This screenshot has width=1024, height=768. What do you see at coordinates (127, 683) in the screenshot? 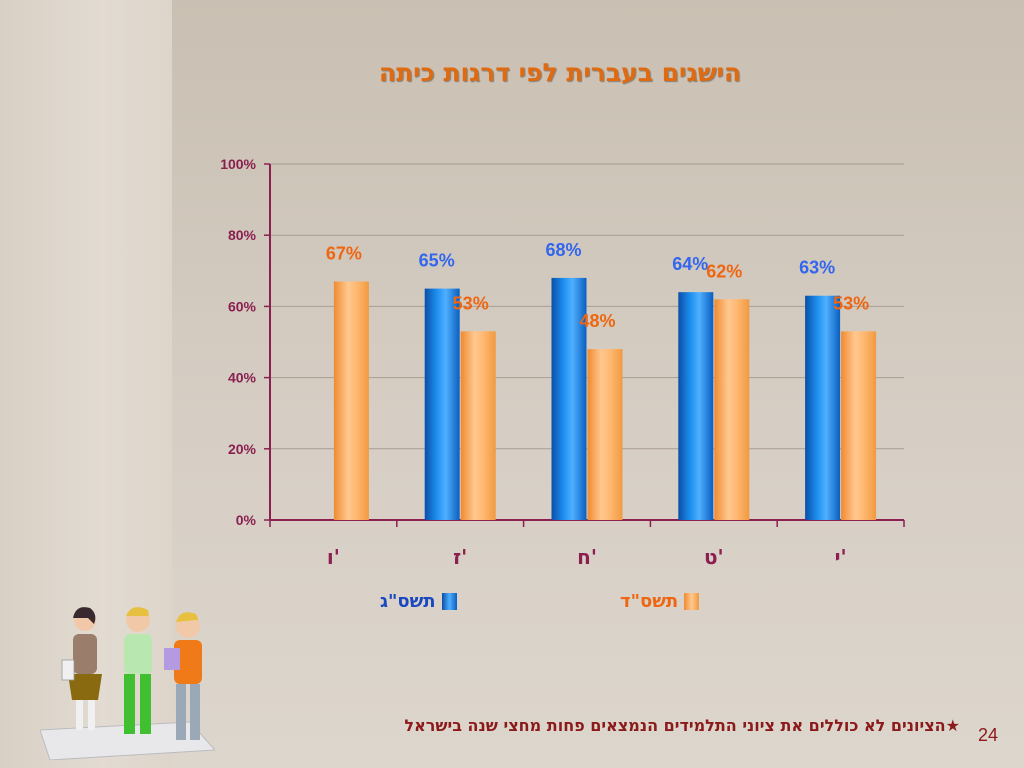
I see `children-clipart-illustration` at bounding box center [127, 683].